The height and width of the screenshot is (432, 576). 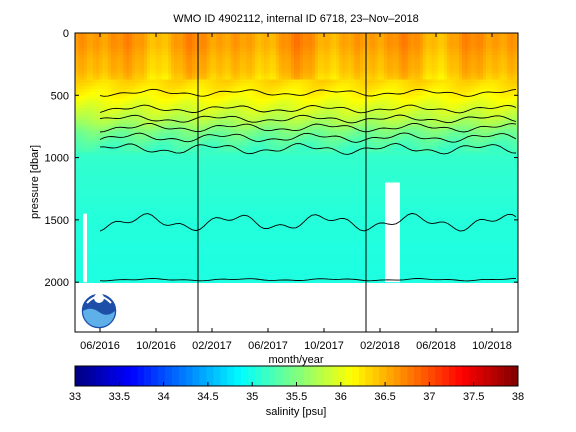 I want to click on y-axis-label: pressure [dbar], so click(x=35, y=182).